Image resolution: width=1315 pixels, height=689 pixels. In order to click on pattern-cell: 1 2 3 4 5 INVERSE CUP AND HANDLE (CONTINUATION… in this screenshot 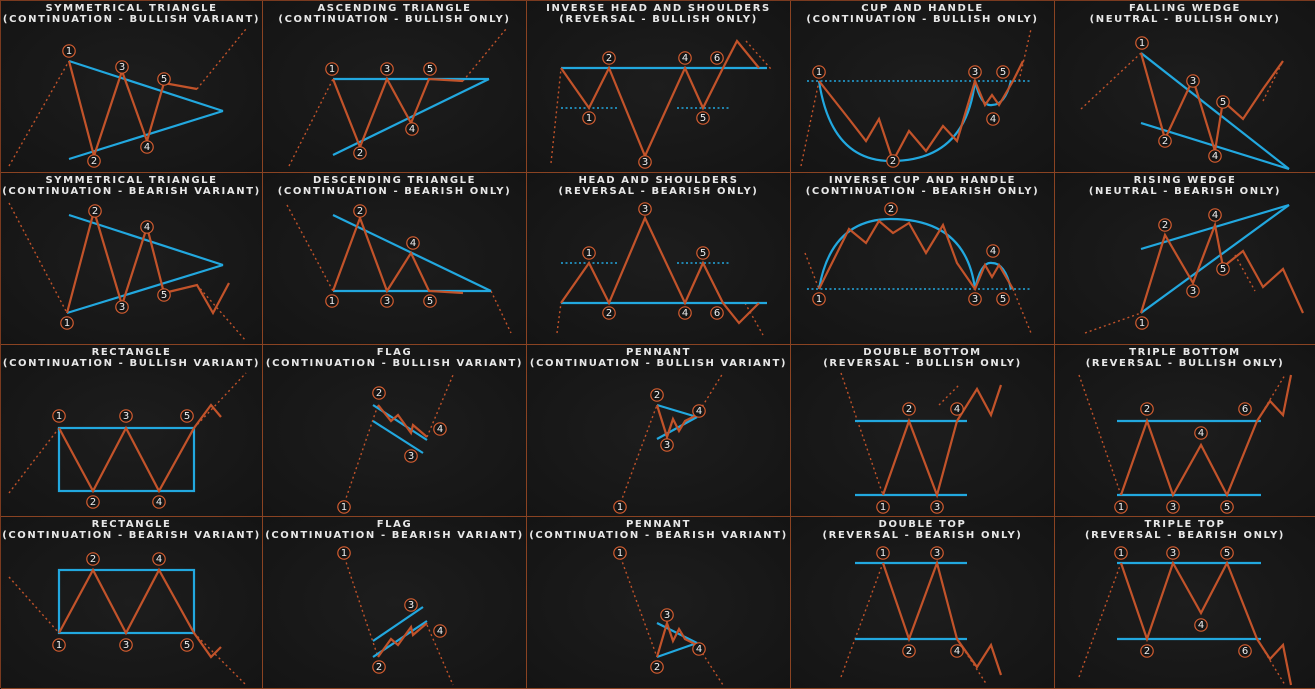, I will do `click(923, 259)`.